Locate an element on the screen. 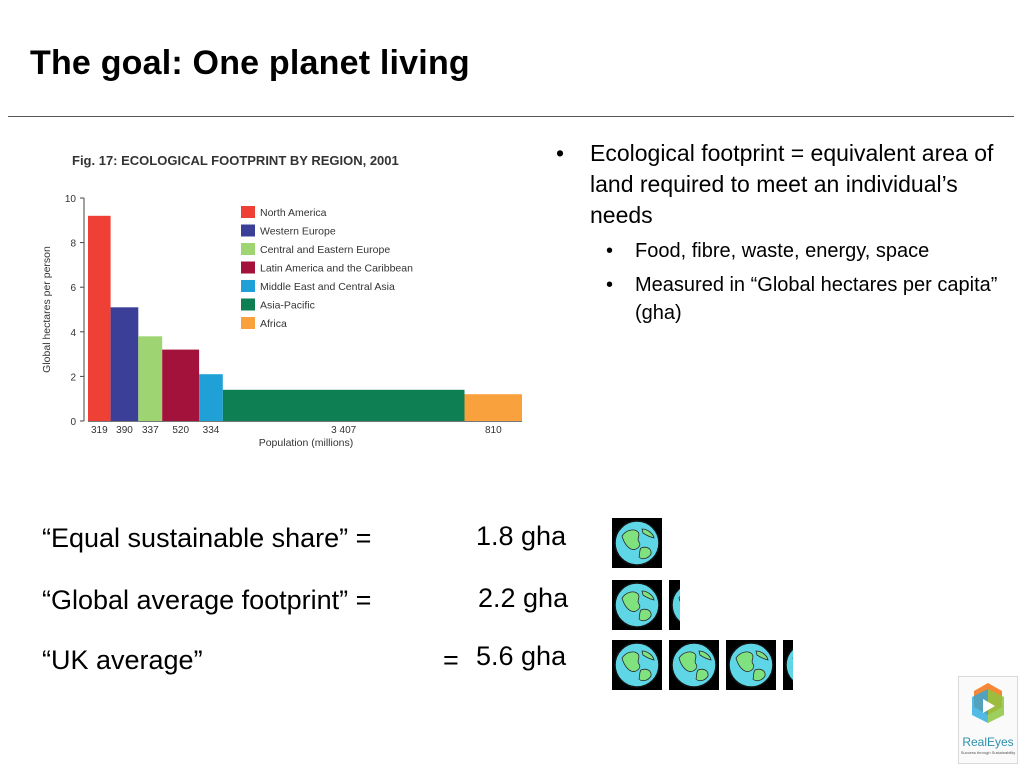 The height and width of the screenshot is (768, 1024). share-value: 2.2 gha is located at coordinates (523, 598).